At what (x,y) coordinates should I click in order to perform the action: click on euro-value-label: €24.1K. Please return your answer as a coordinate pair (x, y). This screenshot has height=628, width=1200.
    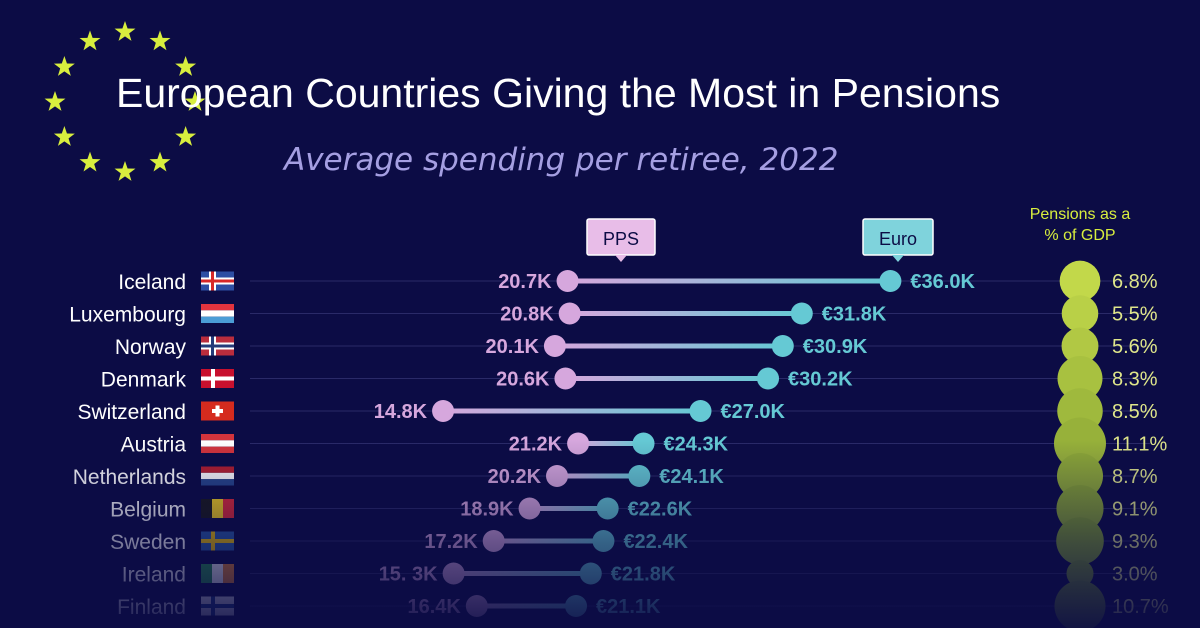
    Looking at the image, I should click on (691, 477).